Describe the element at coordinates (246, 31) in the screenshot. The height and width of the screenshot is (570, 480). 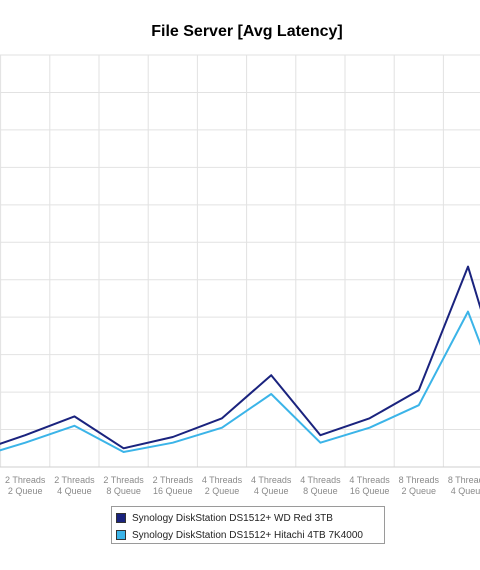
I see `chart-title: File Server [Avg Latency]` at that location.